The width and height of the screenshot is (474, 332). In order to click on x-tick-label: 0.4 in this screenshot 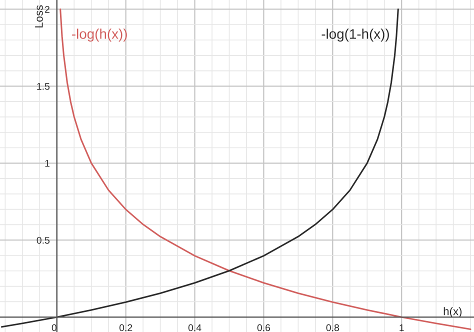, I will do `click(195, 328)`.